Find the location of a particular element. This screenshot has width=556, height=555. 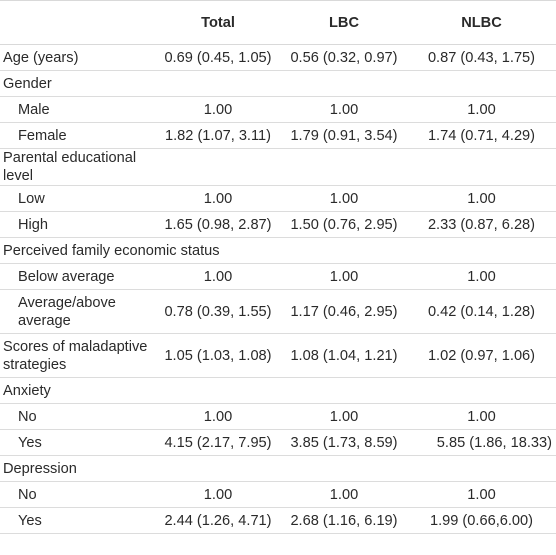

cell-total: 2.44 (1.26, 4.71) is located at coordinates (218, 520).